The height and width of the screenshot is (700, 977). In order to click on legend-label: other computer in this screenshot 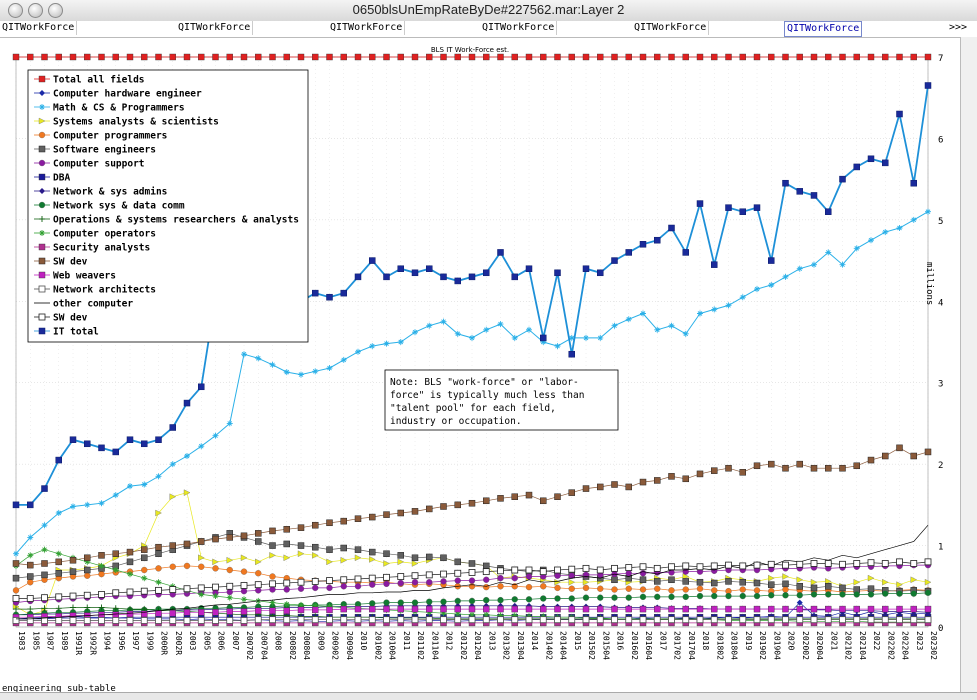, I will do `click(93, 304)`.